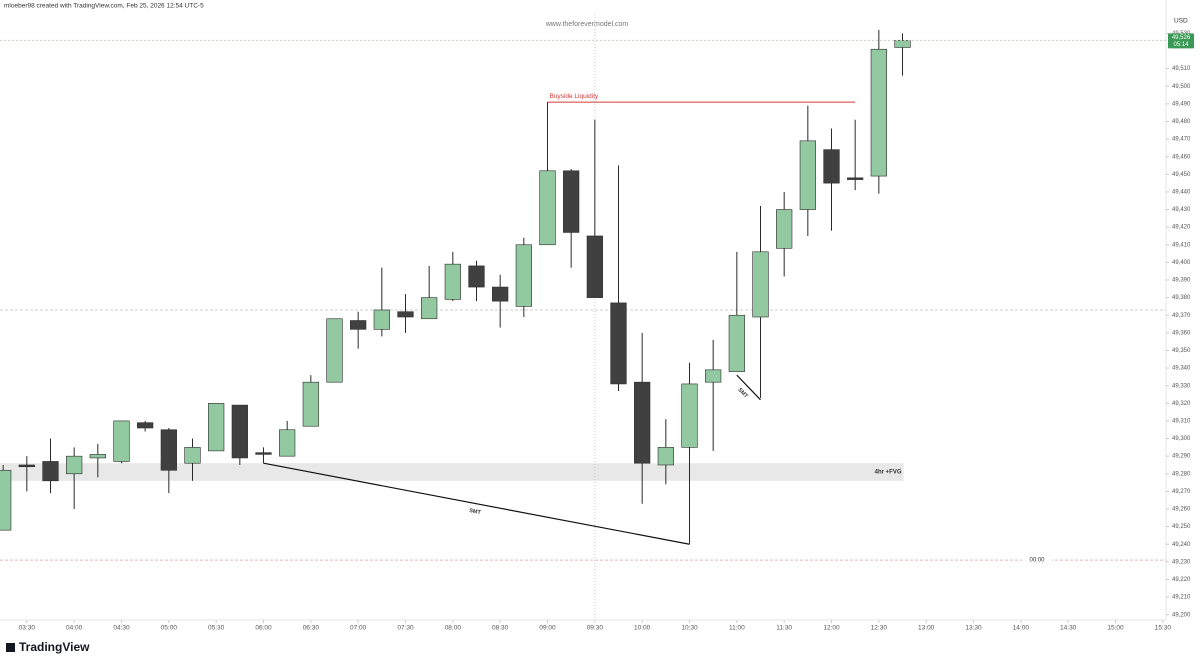 The image size is (1200, 663). I want to click on y-tick-label: 49,410, so click(1181, 245).